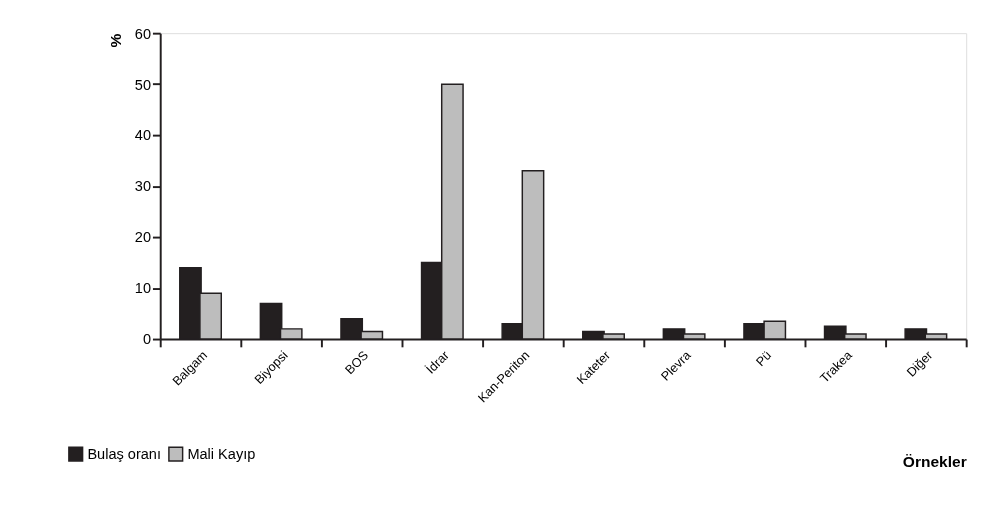 Image resolution: width=1006 pixels, height=529 pixels. What do you see at coordinates (142, 288) in the screenshot?
I see `y-tick-label: 10` at bounding box center [142, 288].